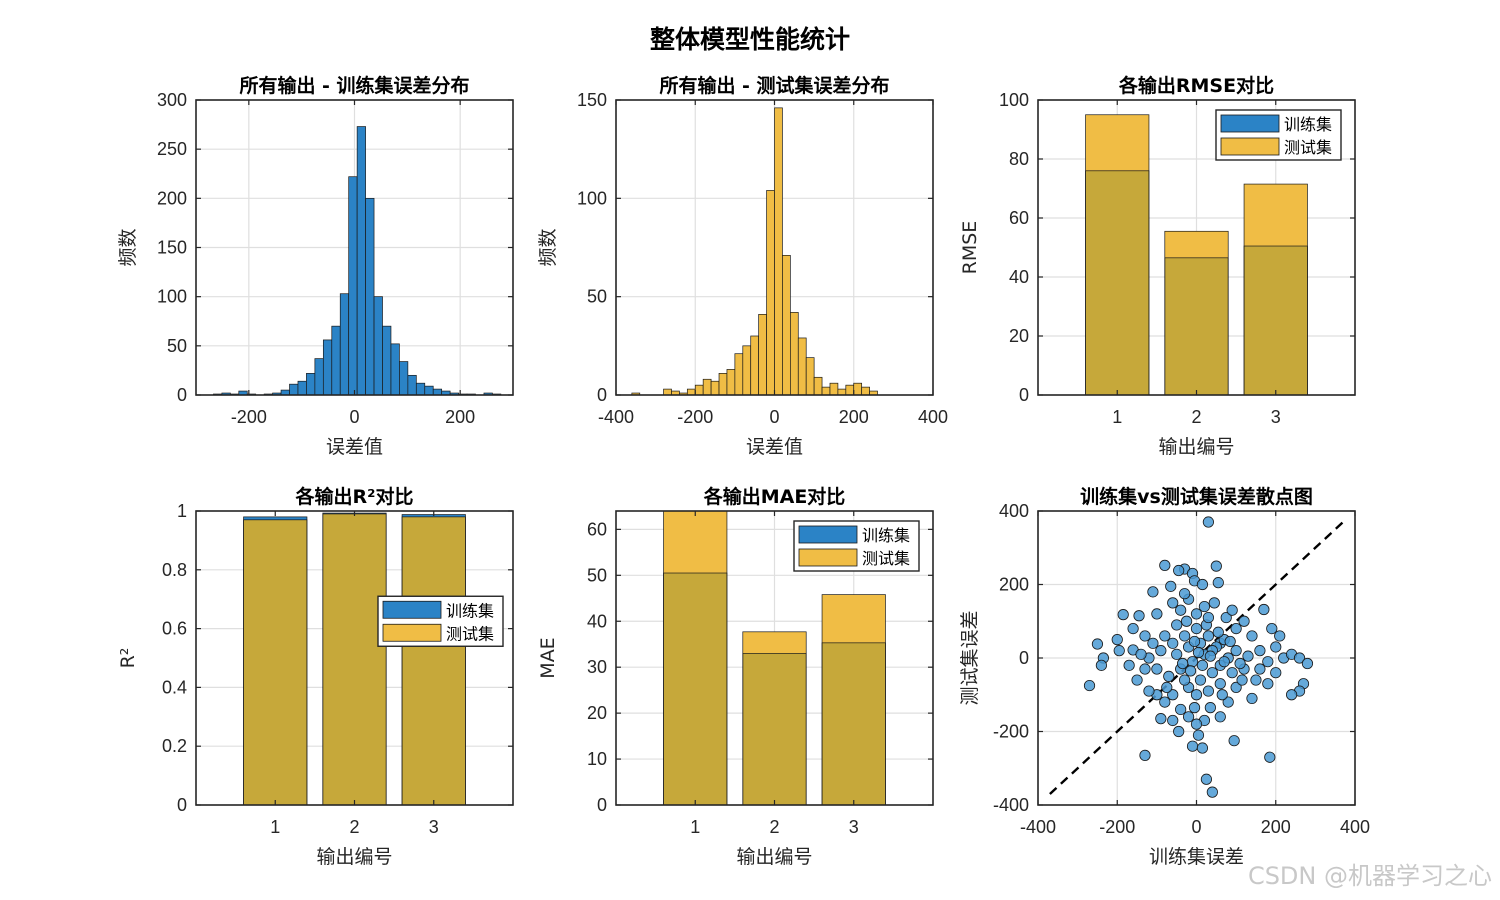 The image size is (1500, 900). I want to click on y-axis-label: 测试集误差, so click(970, 657).